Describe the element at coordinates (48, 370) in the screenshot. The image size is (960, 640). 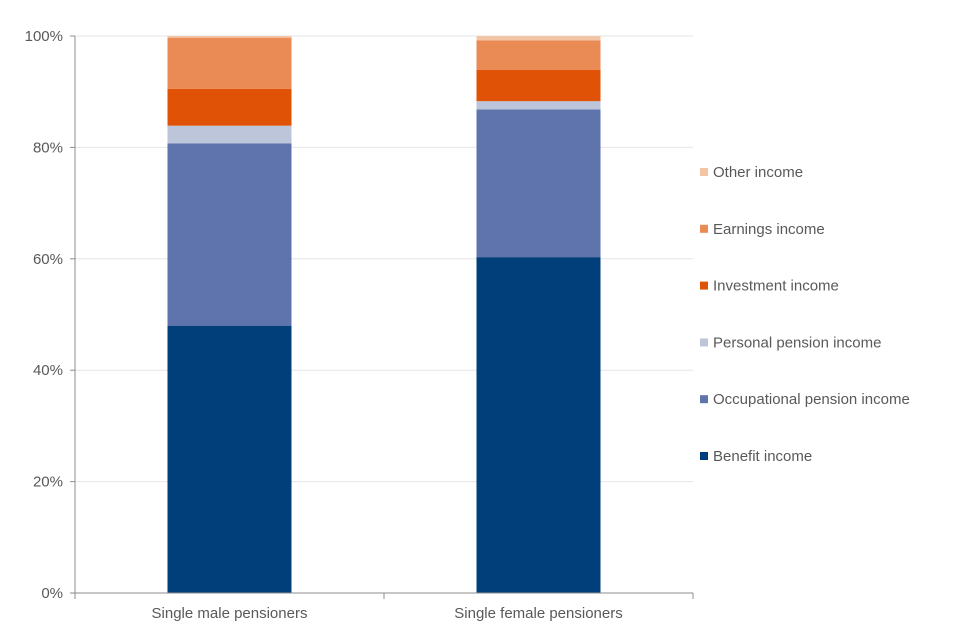
I see `y-tick-label: 40%` at that location.